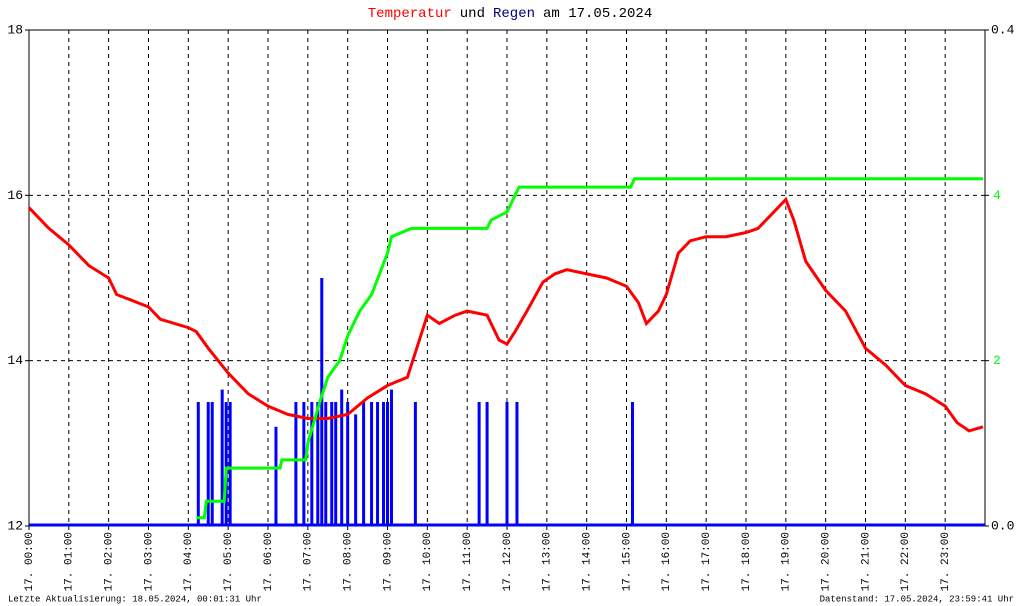 The width and height of the screenshot is (1020, 606). What do you see at coordinates (229, 561) in the screenshot?
I see `x-tick-label: 17. 05:00` at bounding box center [229, 561].